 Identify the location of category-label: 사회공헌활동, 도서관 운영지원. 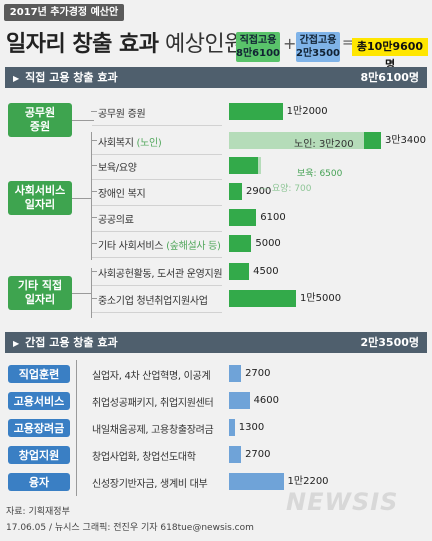
(160, 272).